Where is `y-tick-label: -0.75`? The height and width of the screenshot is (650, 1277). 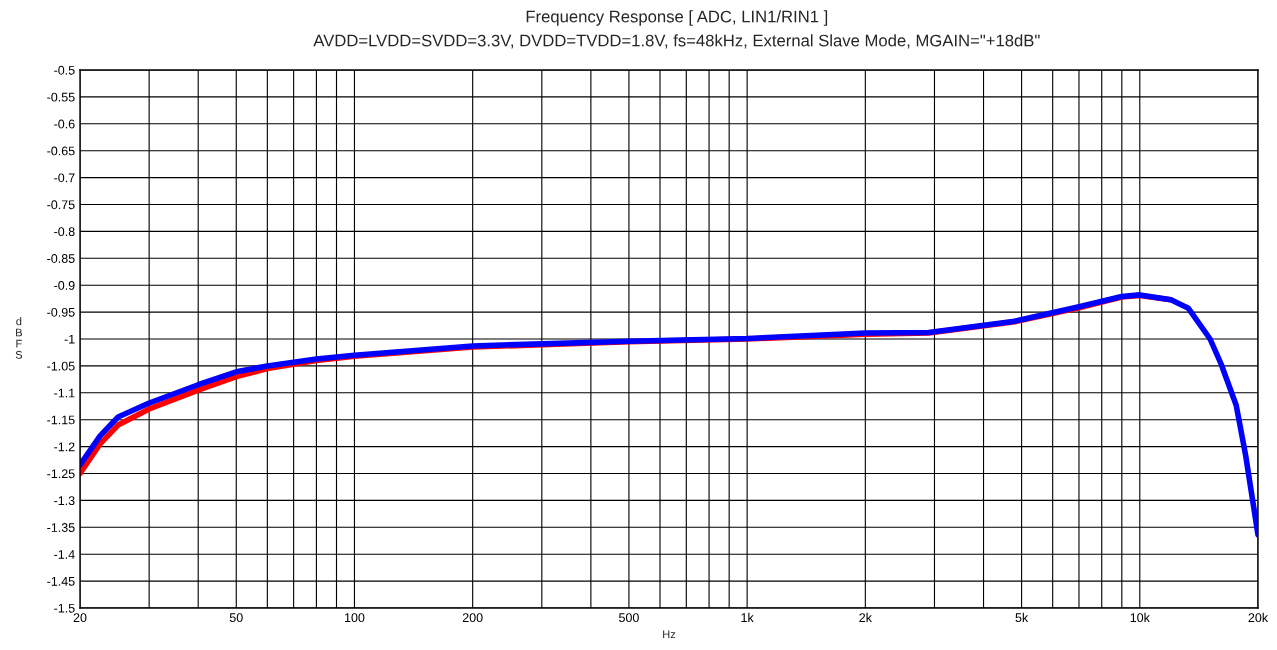 y-tick-label: -0.75 is located at coordinates (61, 205).